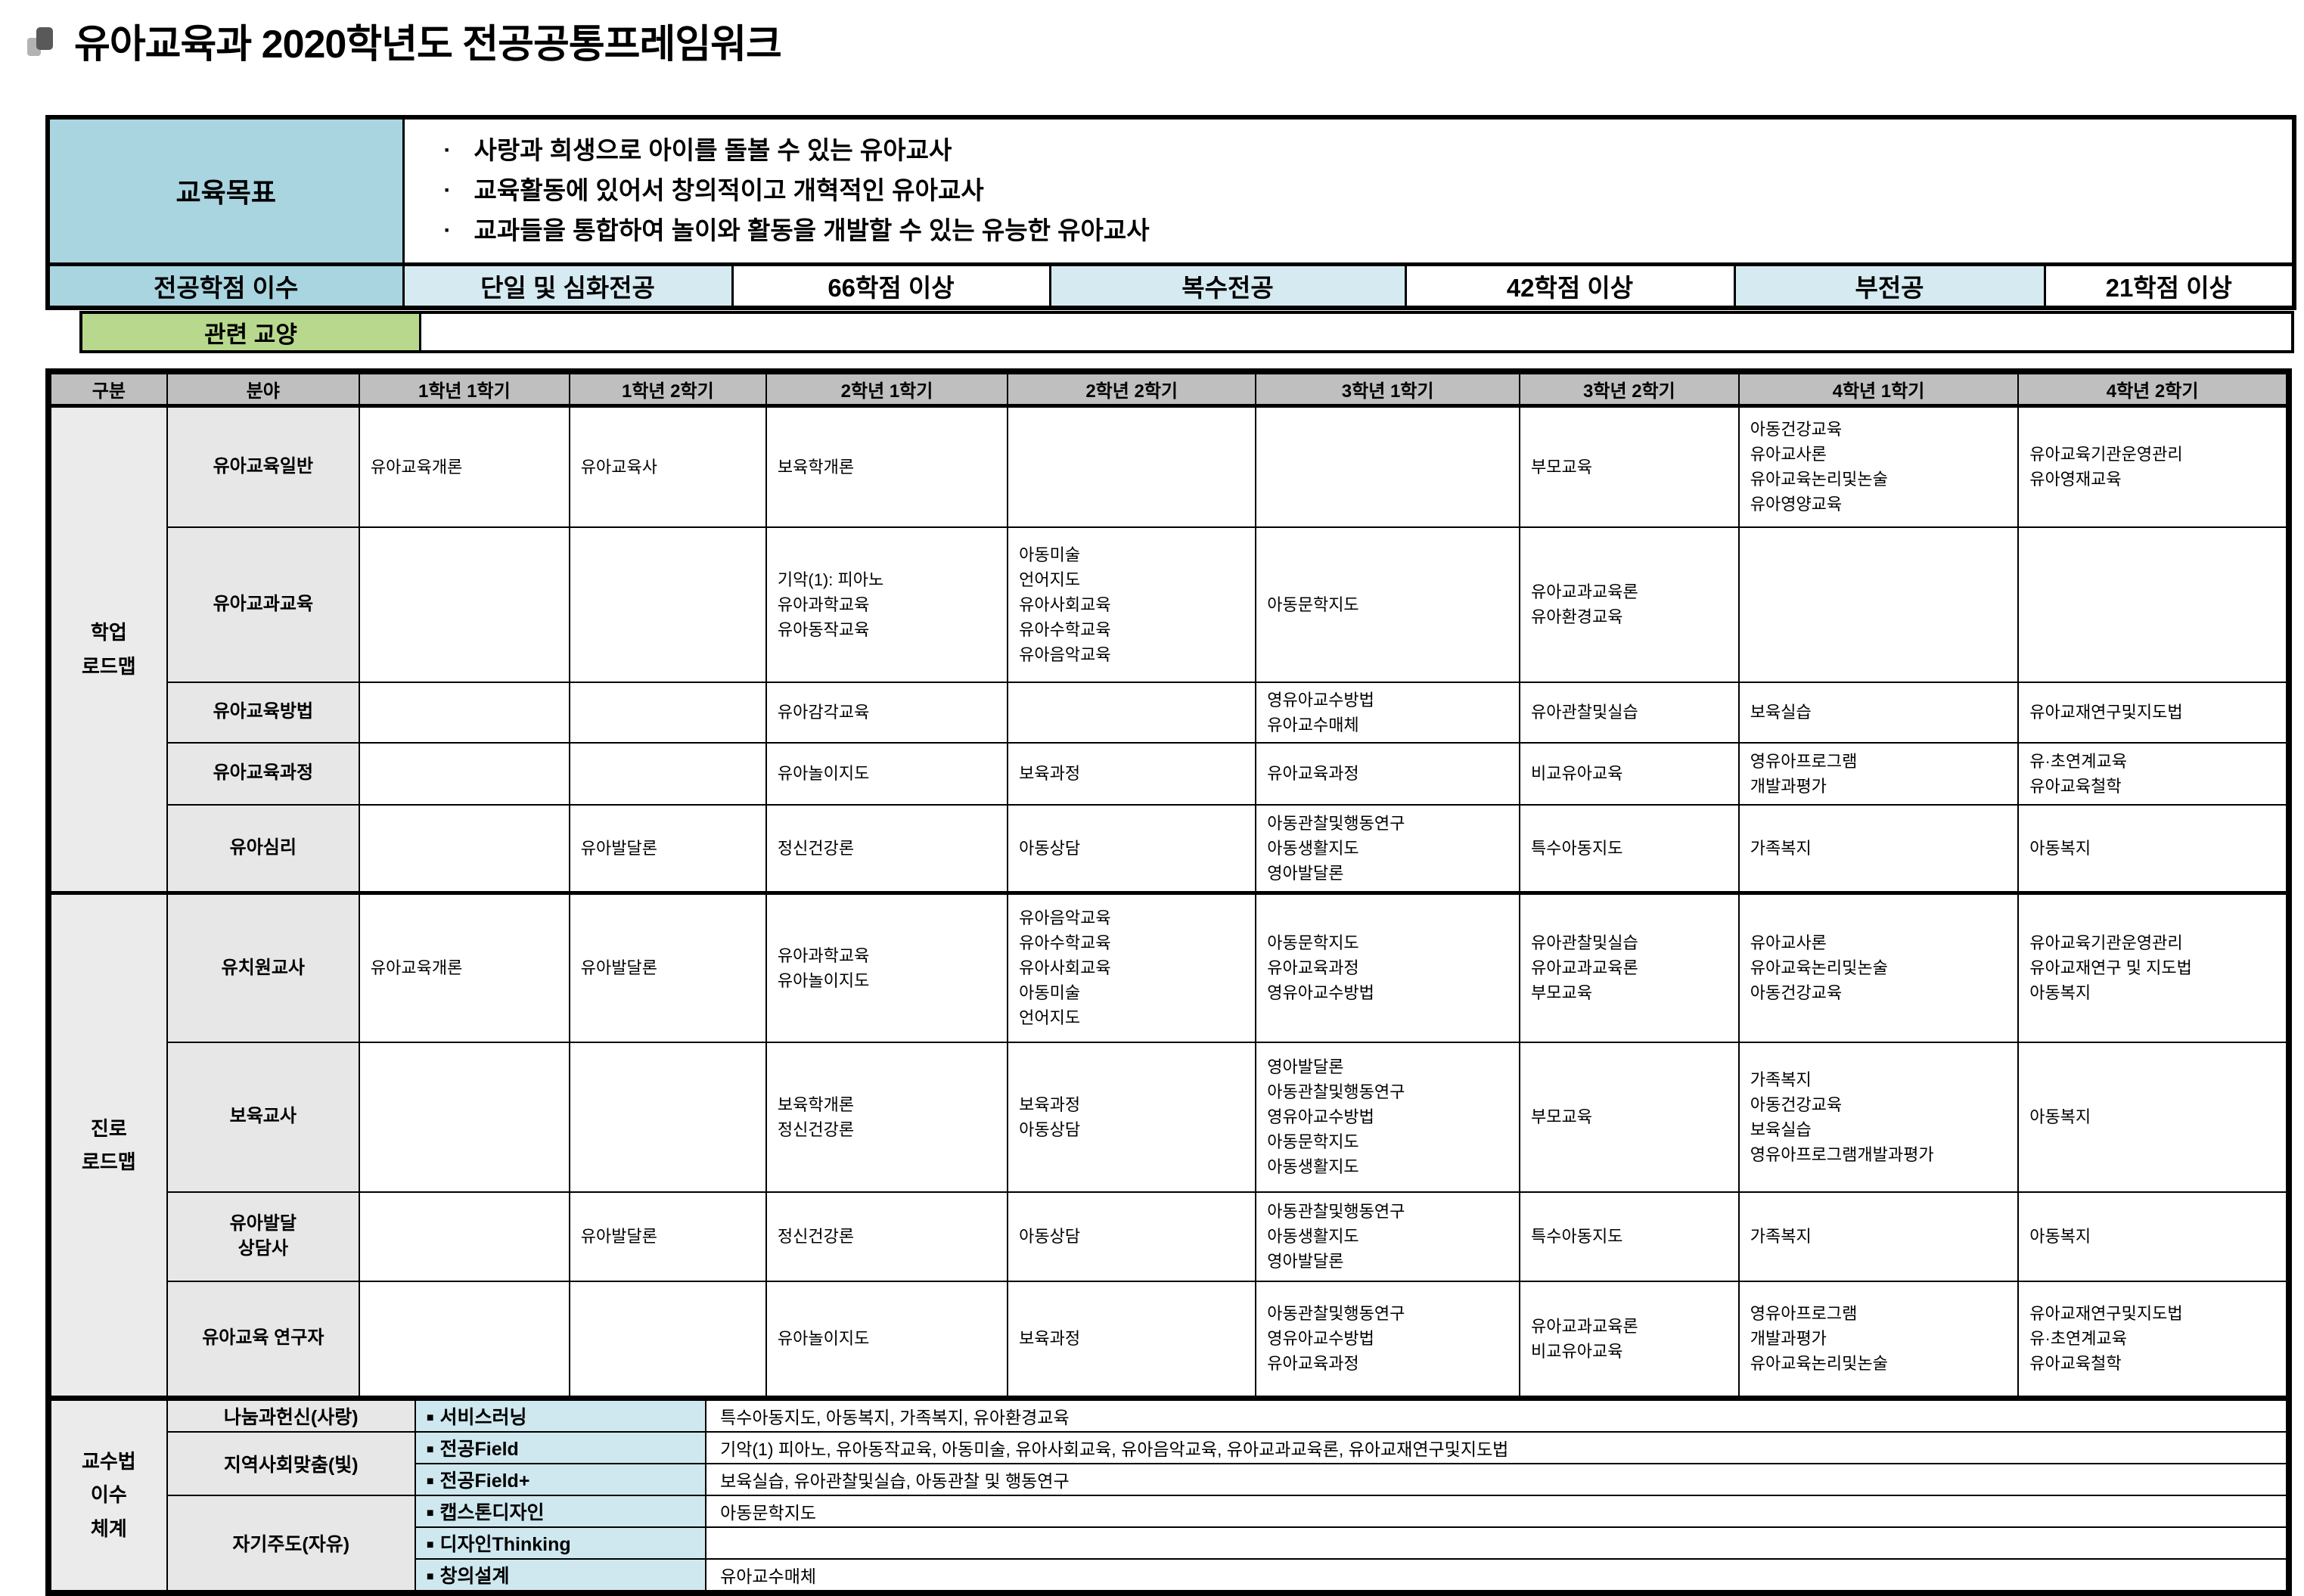 The image size is (2304, 1596). What do you see at coordinates (1878, 1338) in the screenshot?
I see `course-cell: 영유아프로그램 개발과평가 유아교육논리및논술` at bounding box center [1878, 1338].